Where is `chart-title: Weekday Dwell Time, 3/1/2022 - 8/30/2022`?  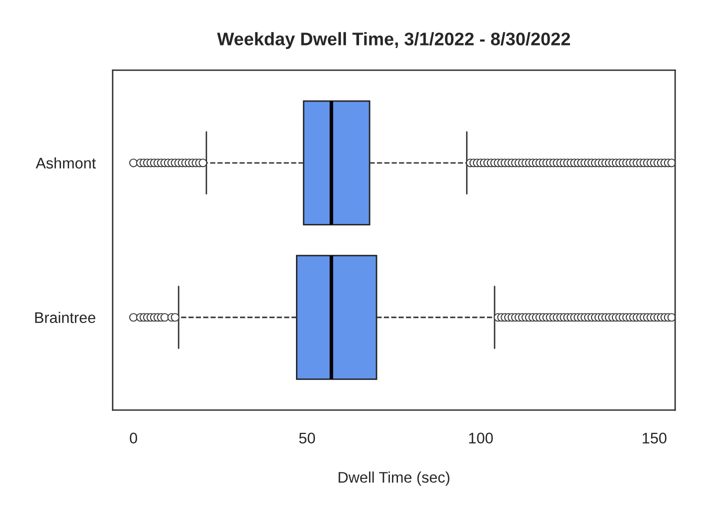
chart-title: Weekday Dwell Time, 3/1/2022 - 8/30/2022 is located at coordinates (393, 40).